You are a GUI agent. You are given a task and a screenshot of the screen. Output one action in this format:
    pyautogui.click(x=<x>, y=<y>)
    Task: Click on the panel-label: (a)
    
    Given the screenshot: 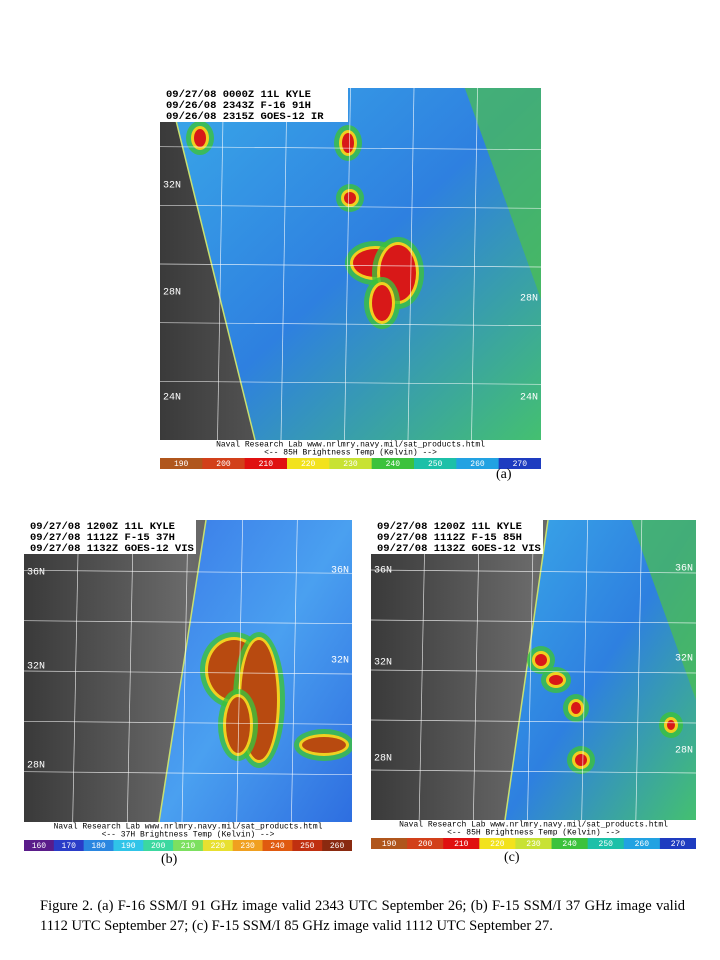 What is the action you would take?
    pyautogui.click(x=504, y=474)
    